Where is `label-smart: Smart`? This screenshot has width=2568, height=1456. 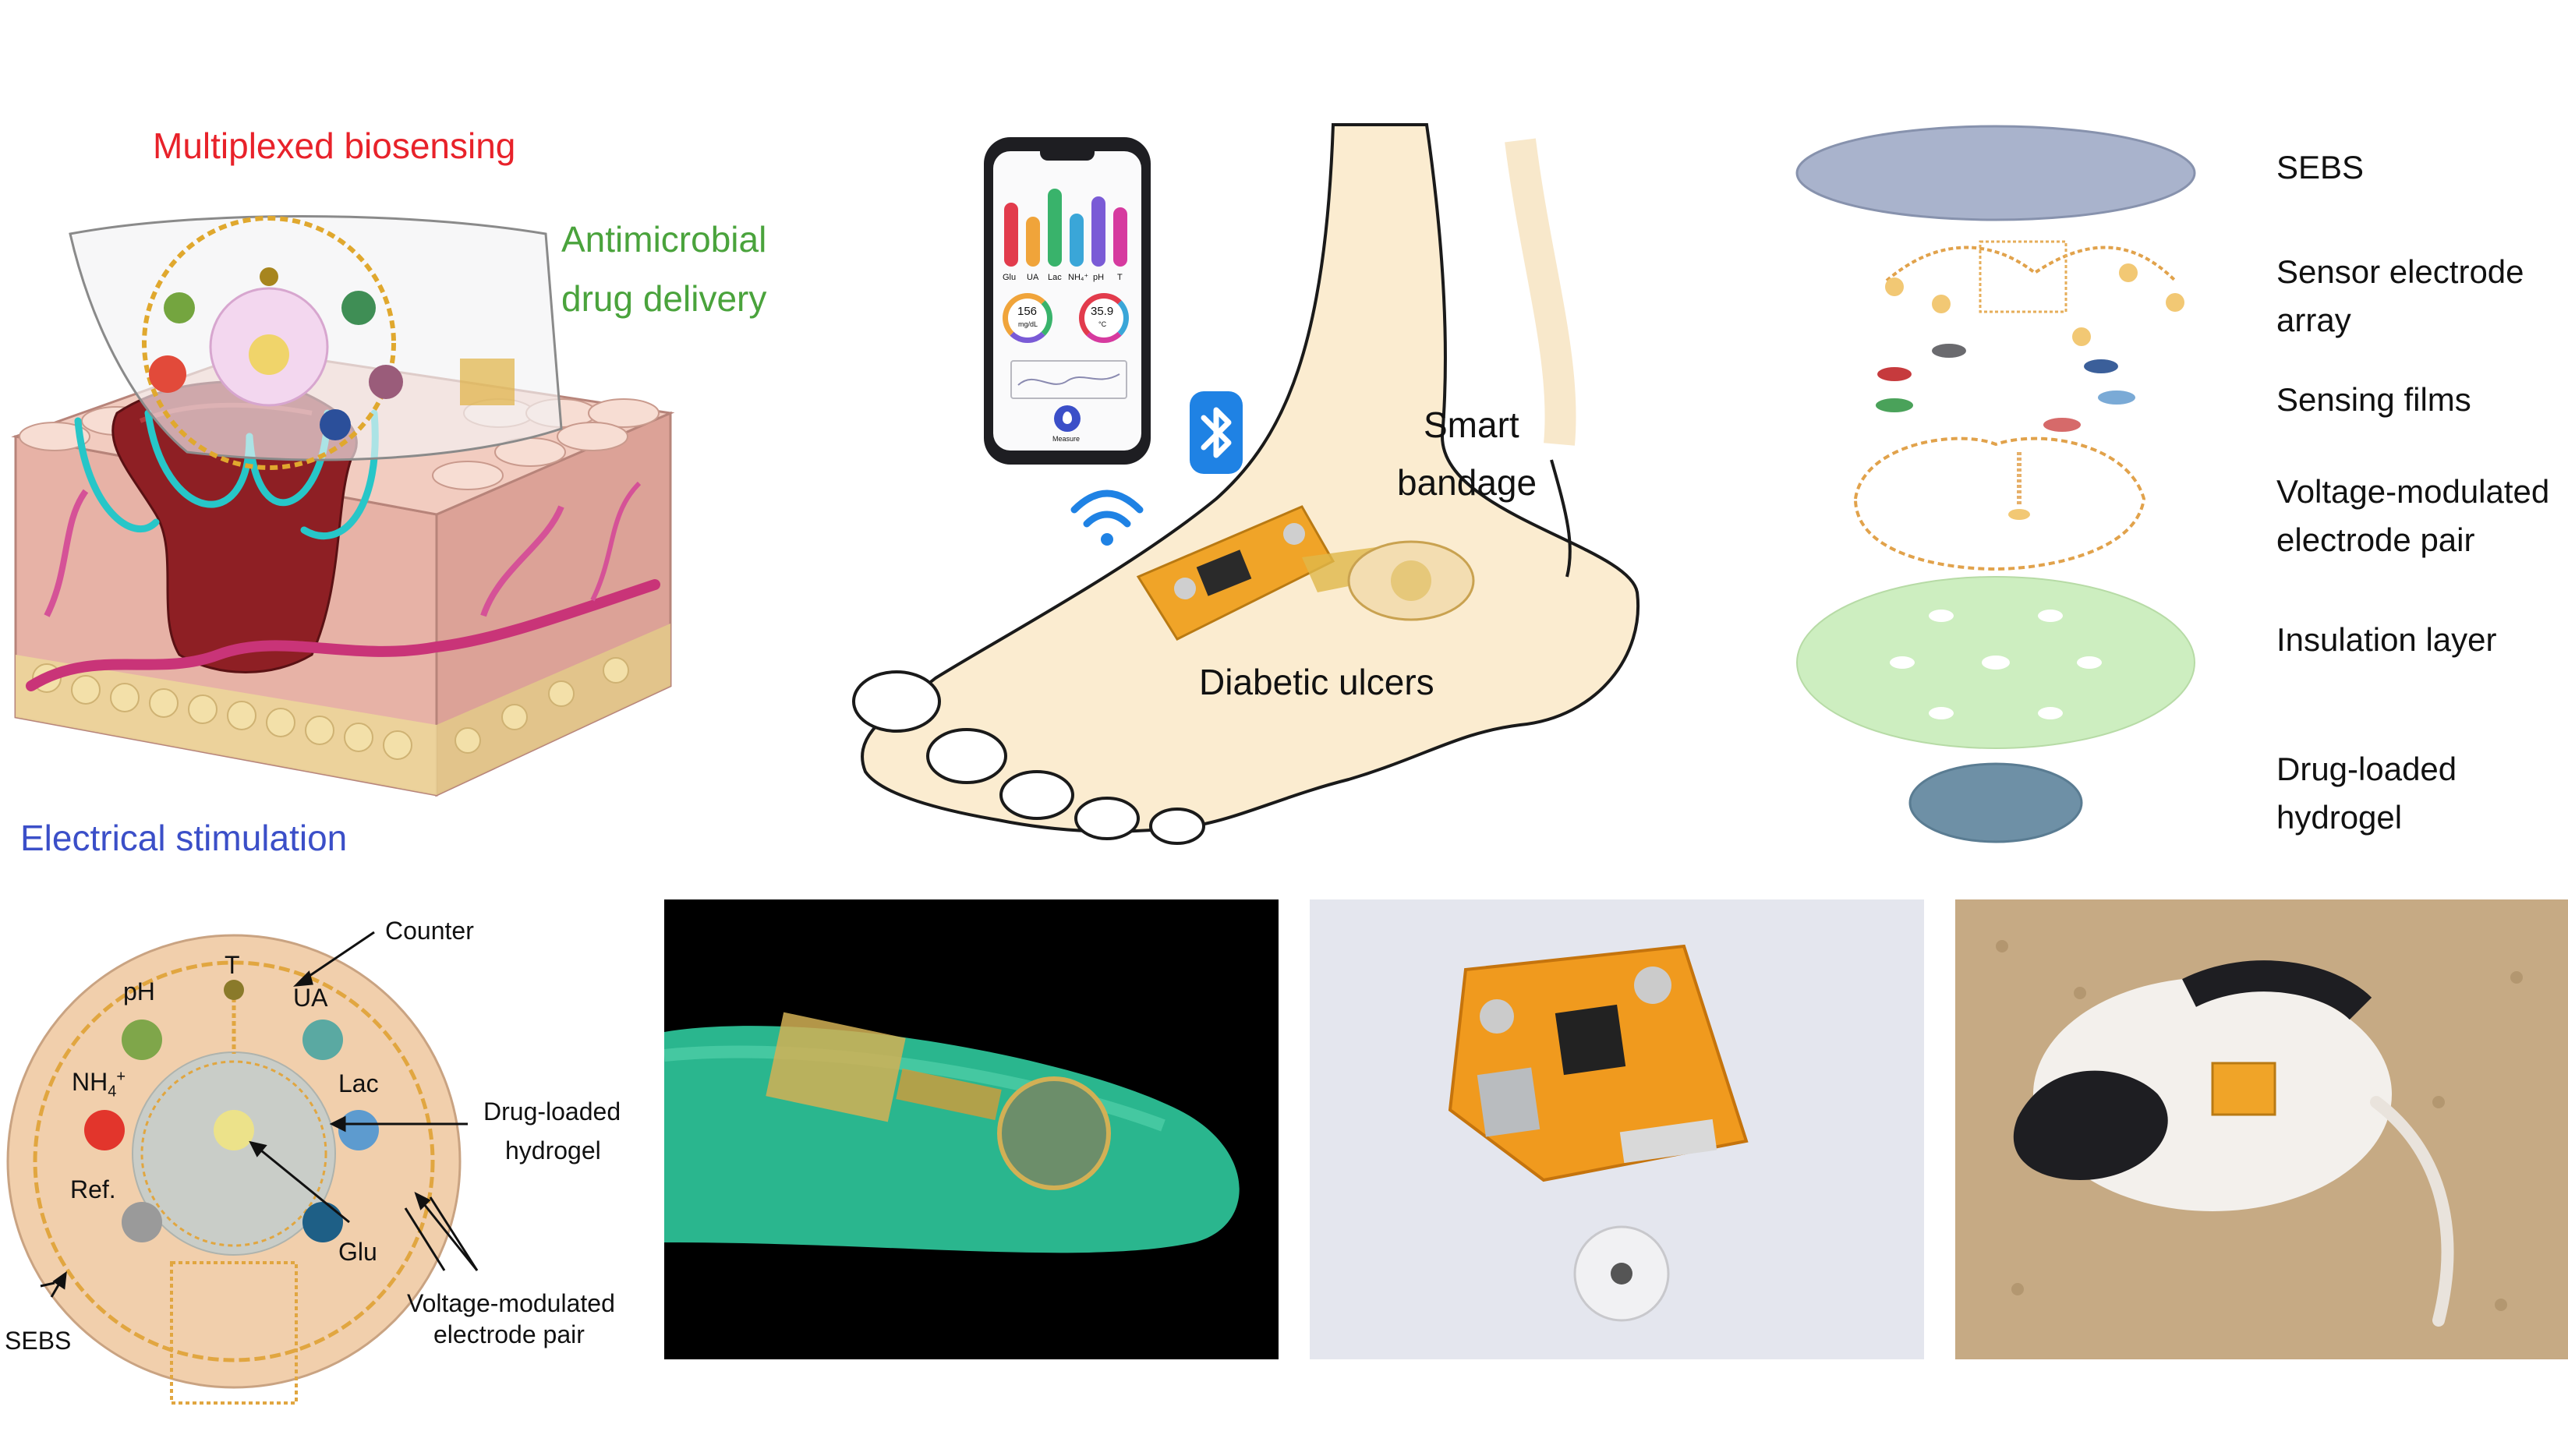 label-smart: Smart is located at coordinates (1472, 425).